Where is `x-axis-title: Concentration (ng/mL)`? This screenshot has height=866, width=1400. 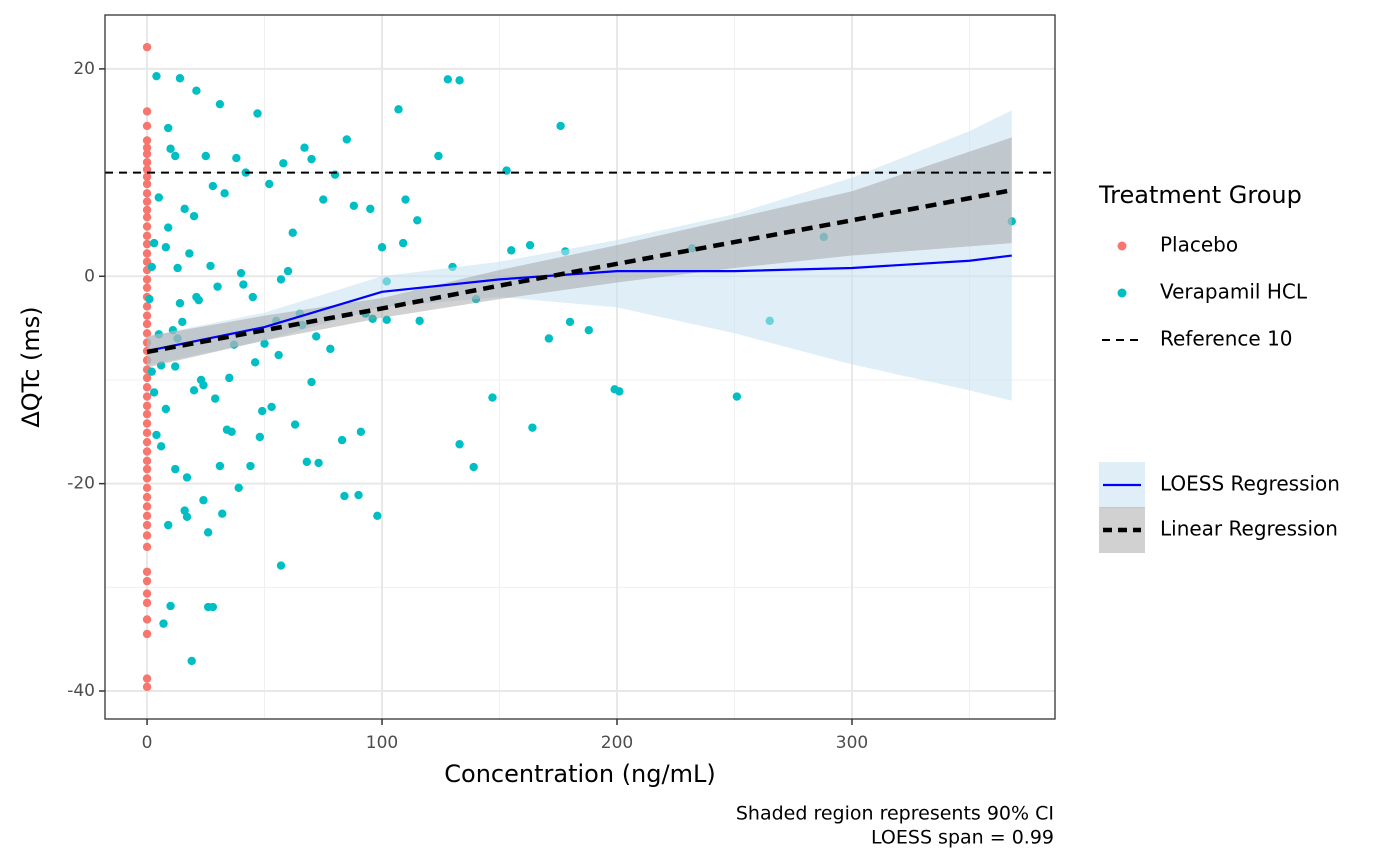
x-axis-title: Concentration (ng/mL) is located at coordinates (579, 774).